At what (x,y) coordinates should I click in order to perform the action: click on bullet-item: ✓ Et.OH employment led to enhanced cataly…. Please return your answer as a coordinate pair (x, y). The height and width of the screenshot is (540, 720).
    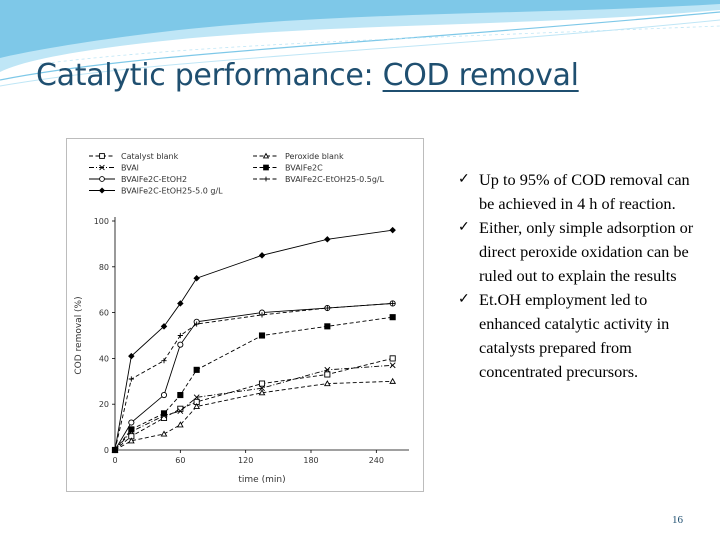
    Looking at the image, I should click on (578, 336).